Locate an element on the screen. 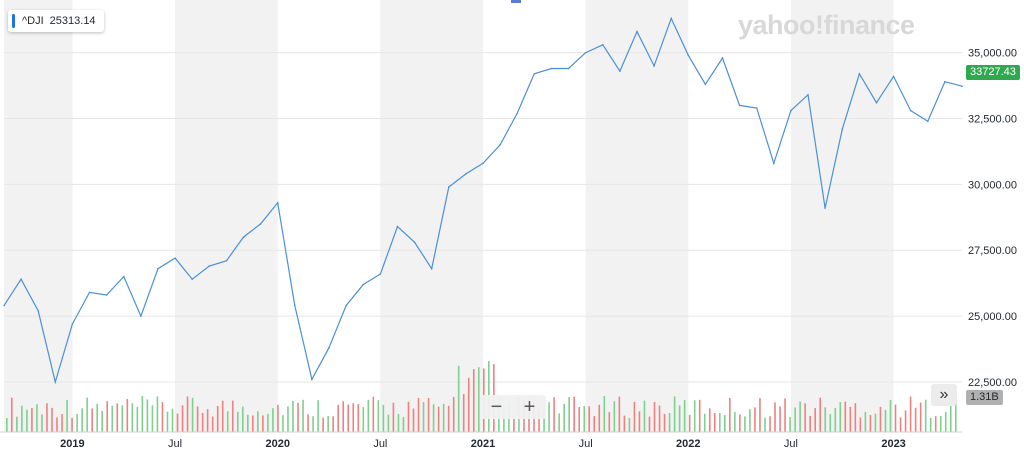 Image resolution: width=1024 pixels, height=455 pixels. y-tick-label: 32,500.00 is located at coordinates (992, 120).